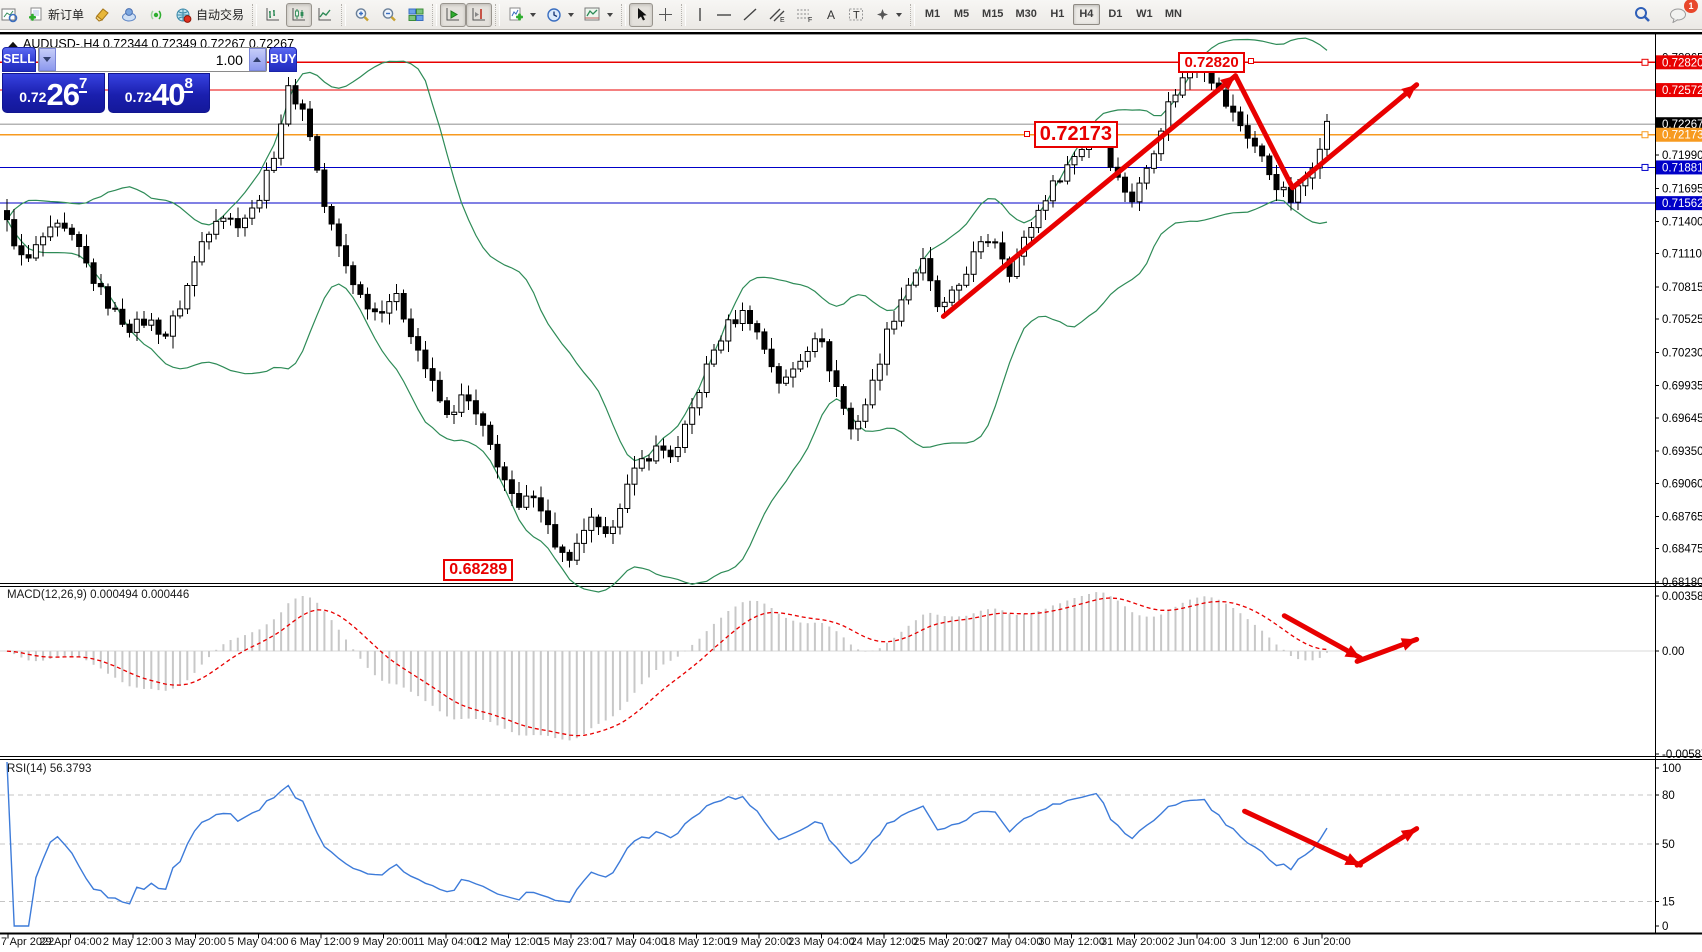 This screenshot has width=1702, height=952. Describe the element at coordinates (1665, 927) in the screenshot. I see `rsi-axis-label: 0` at that location.